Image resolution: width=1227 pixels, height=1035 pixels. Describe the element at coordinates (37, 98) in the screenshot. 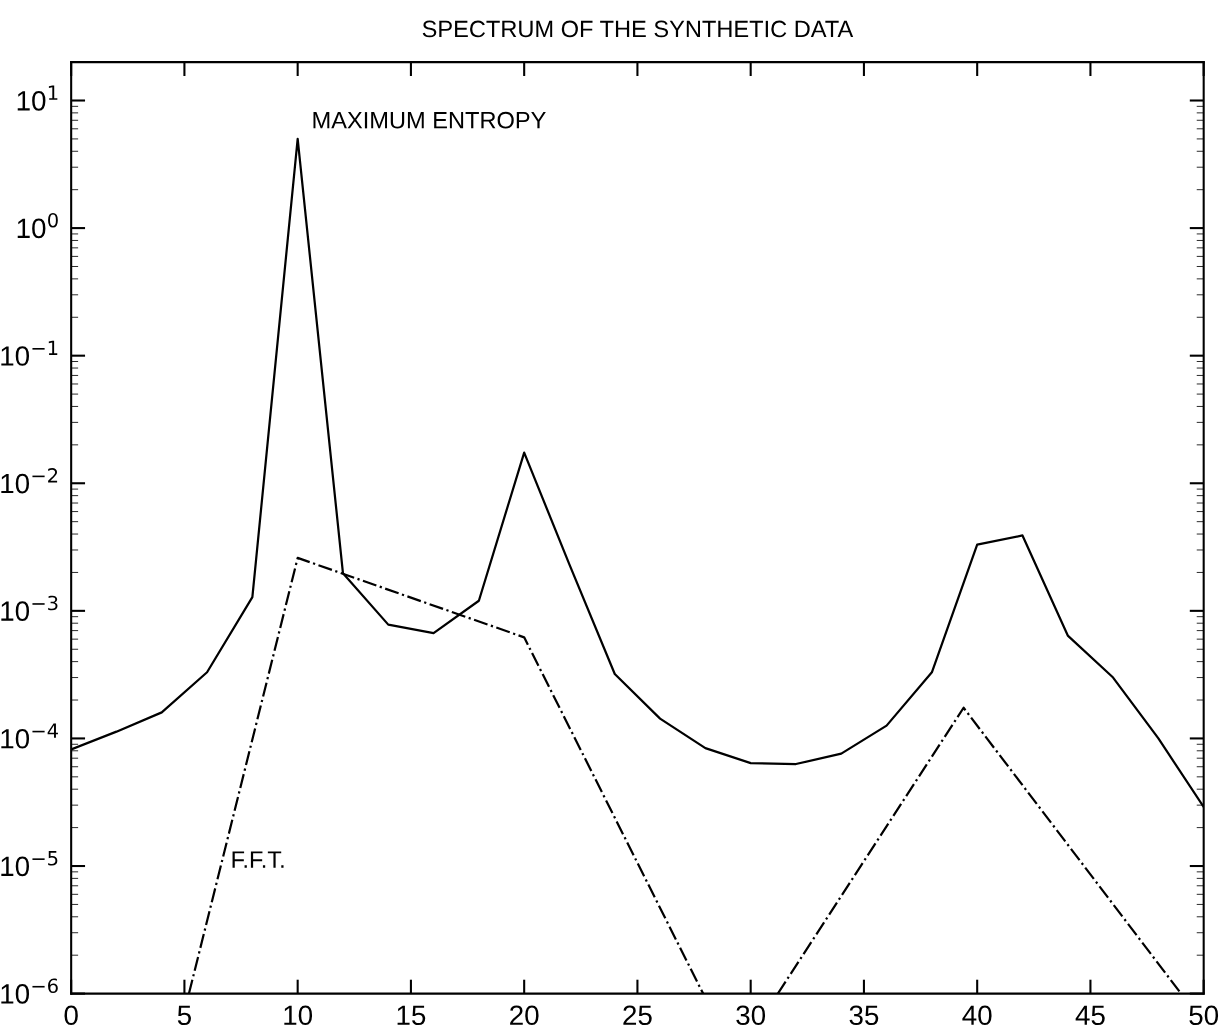

I see `y-tick-label: 10$^{1}$` at that location.